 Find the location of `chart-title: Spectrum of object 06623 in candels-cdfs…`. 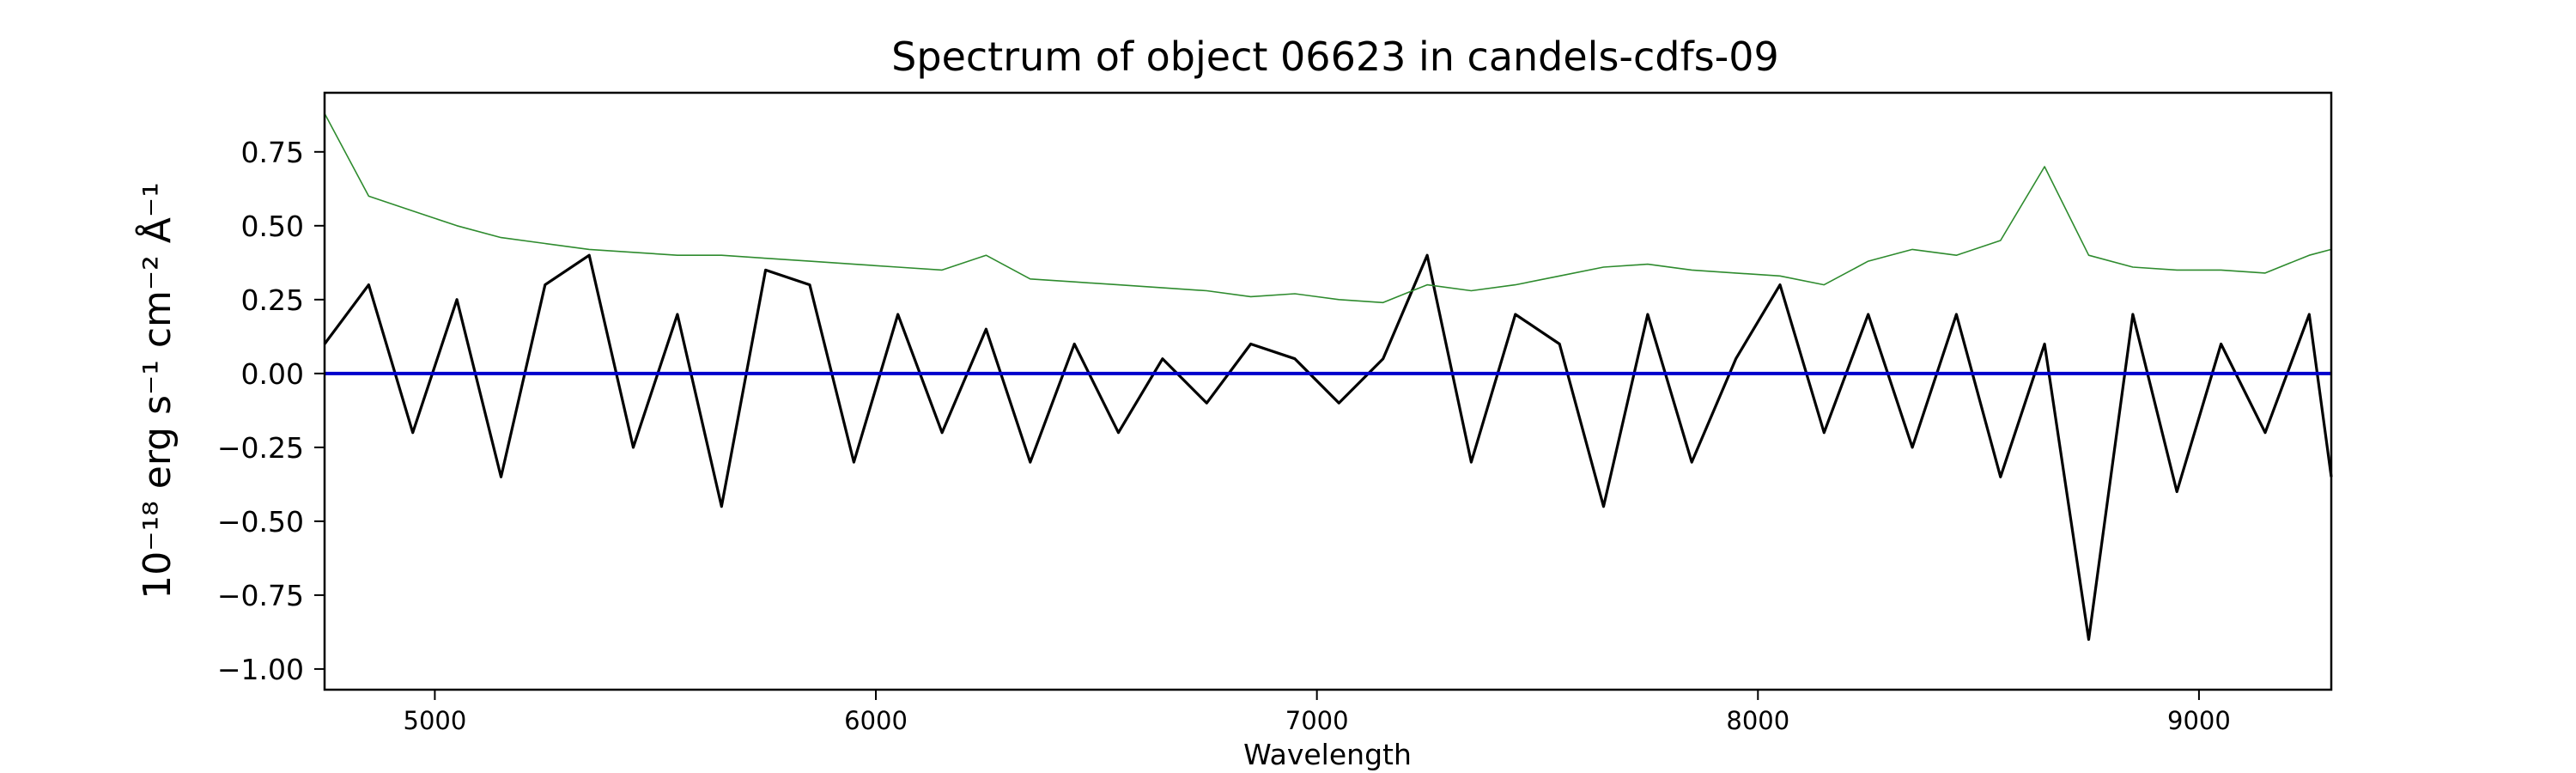

chart-title: Spectrum of object 06623 in candels-cdfs… is located at coordinates (1335, 57).